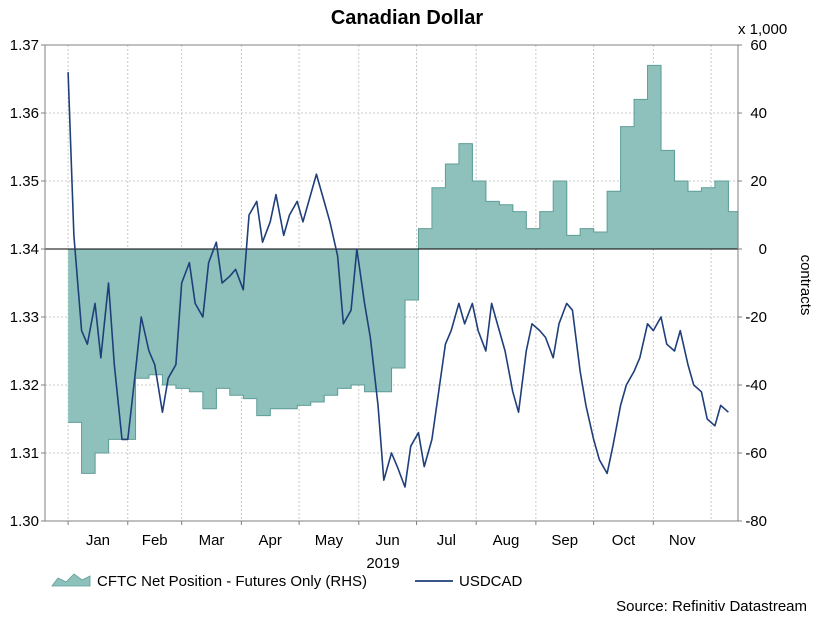  What do you see at coordinates (506, 540) in the screenshot?
I see `x-tick-label: Aug` at bounding box center [506, 540].